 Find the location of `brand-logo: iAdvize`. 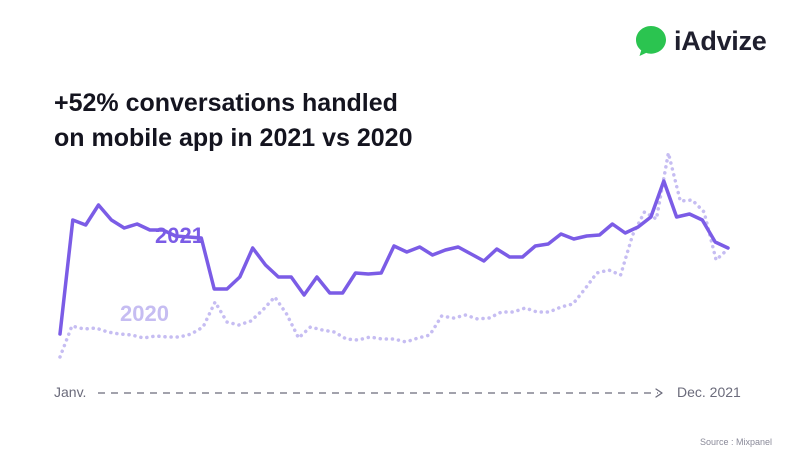

brand-logo: iAdvize is located at coordinates (700, 41).